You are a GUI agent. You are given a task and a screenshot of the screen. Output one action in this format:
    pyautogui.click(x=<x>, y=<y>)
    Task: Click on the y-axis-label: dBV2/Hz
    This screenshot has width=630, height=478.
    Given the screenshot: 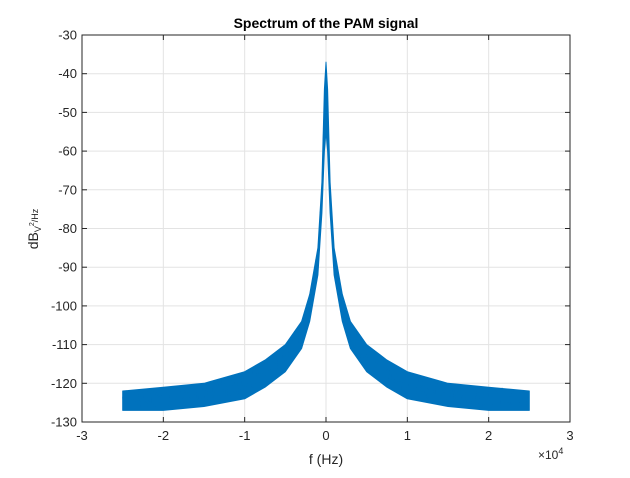 What is the action you would take?
    pyautogui.click(x=34, y=228)
    